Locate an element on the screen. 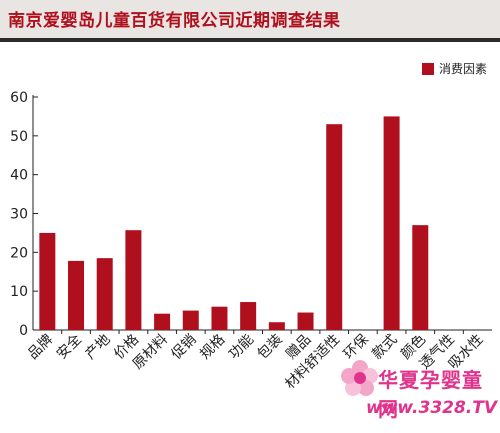 The image size is (500, 433). y-tick-label: 20 is located at coordinates (19, 253).